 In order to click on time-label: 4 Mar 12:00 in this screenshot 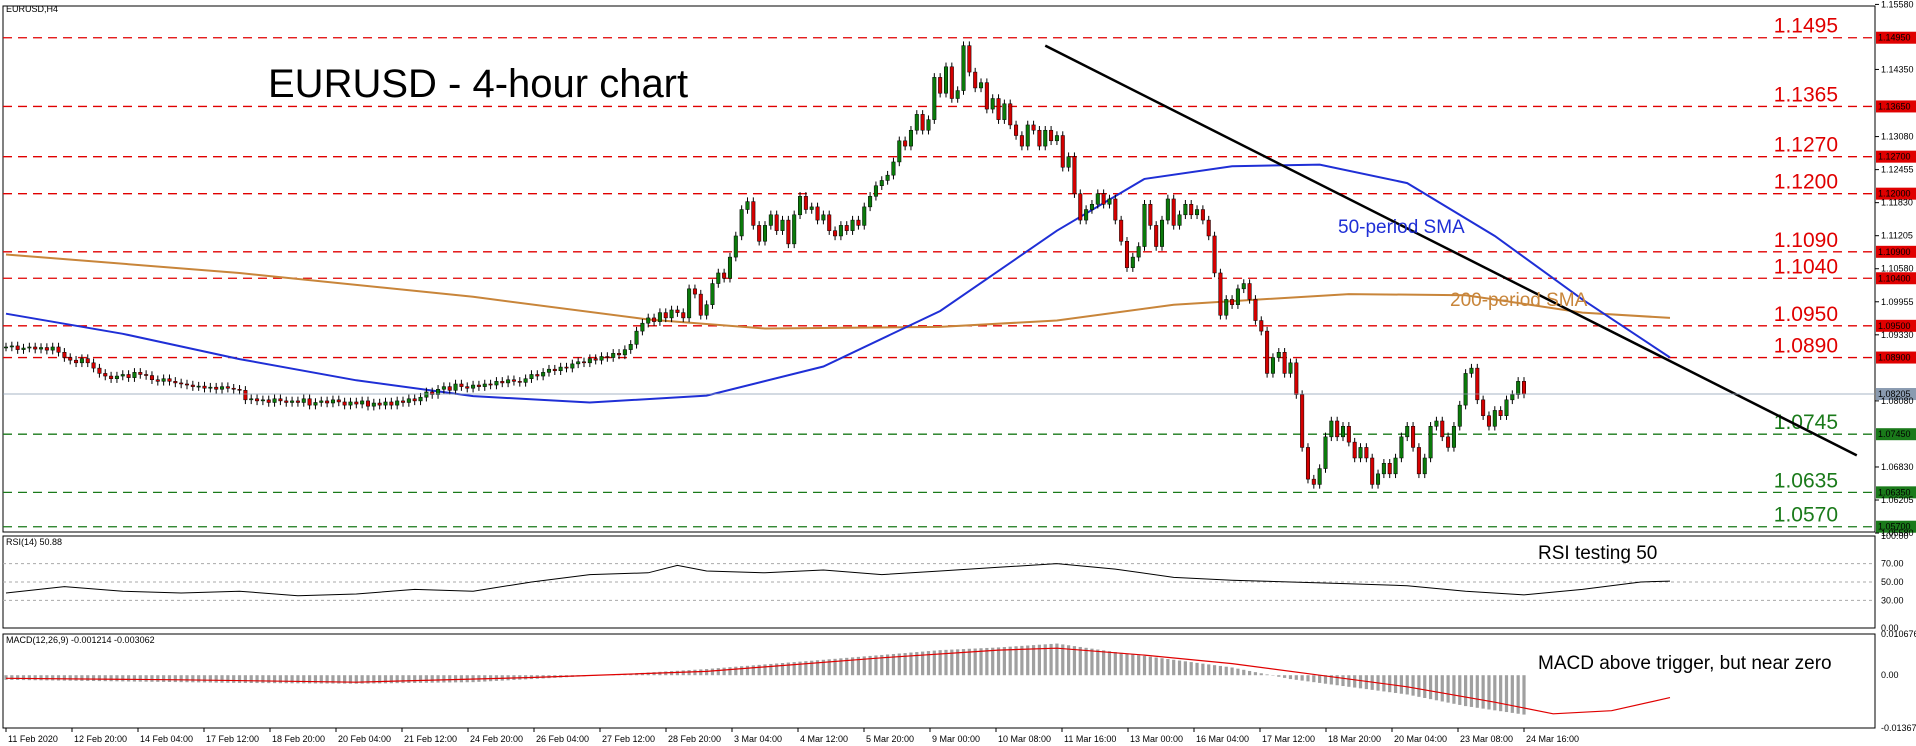, I will do `click(824, 739)`.